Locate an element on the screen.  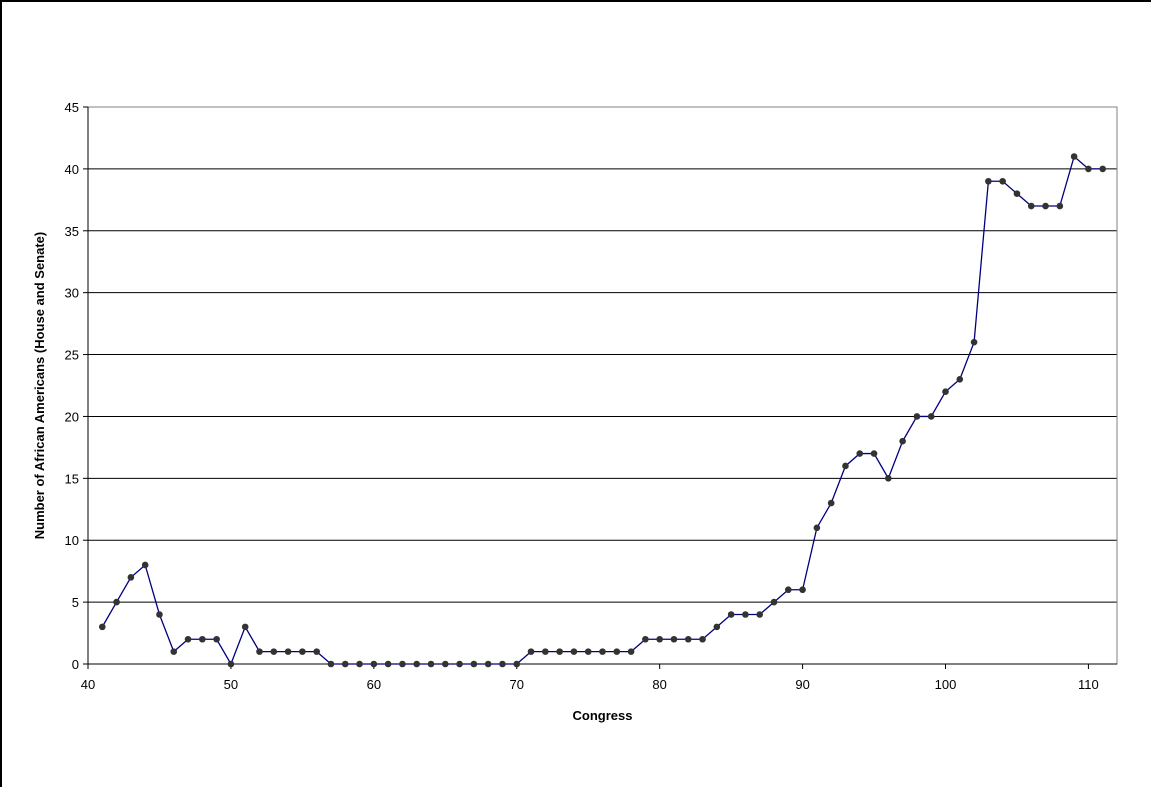
y-tick-label: 10 is located at coordinates (72, 540).